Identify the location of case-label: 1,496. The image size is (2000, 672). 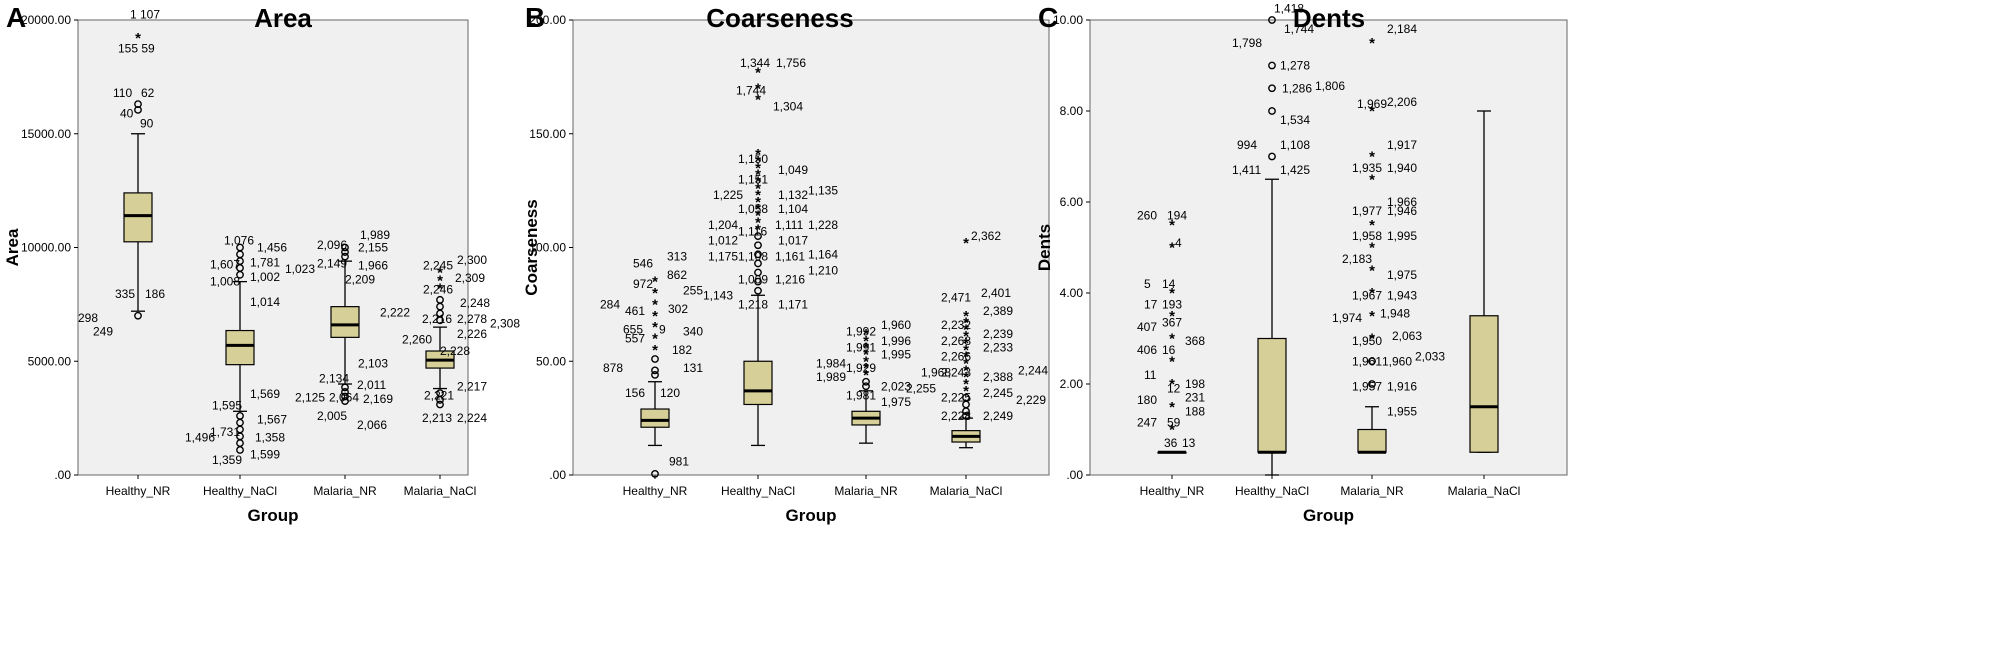
(200, 437).